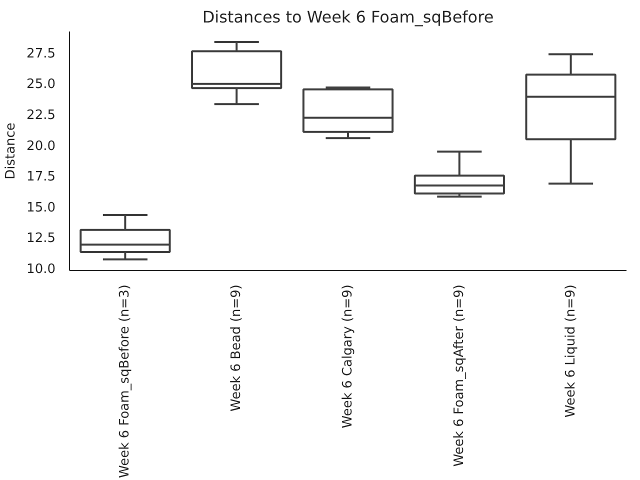  Describe the element at coordinates (41, 177) in the screenshot. I see `y-tick-label: 17.5` at that location.